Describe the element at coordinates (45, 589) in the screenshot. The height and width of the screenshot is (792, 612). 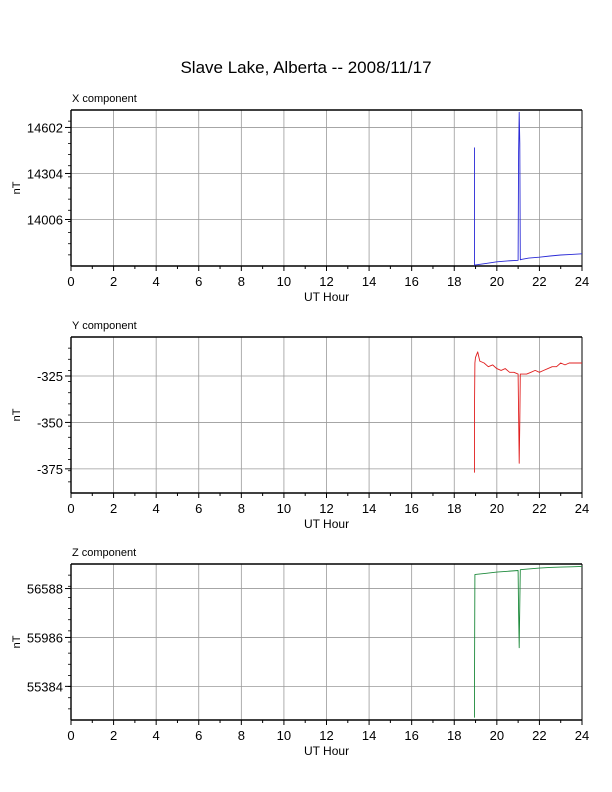
I see `y-tick-label: 56588` at that location.